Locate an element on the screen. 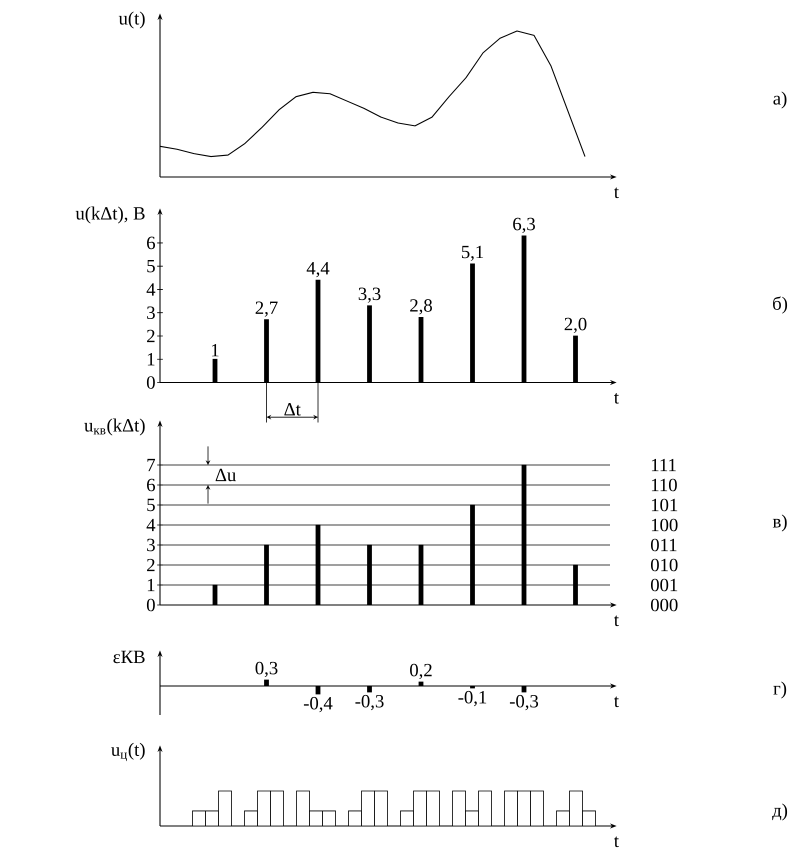  y-axis-title: u(kΔt), В is located at coordinates (110, 215).